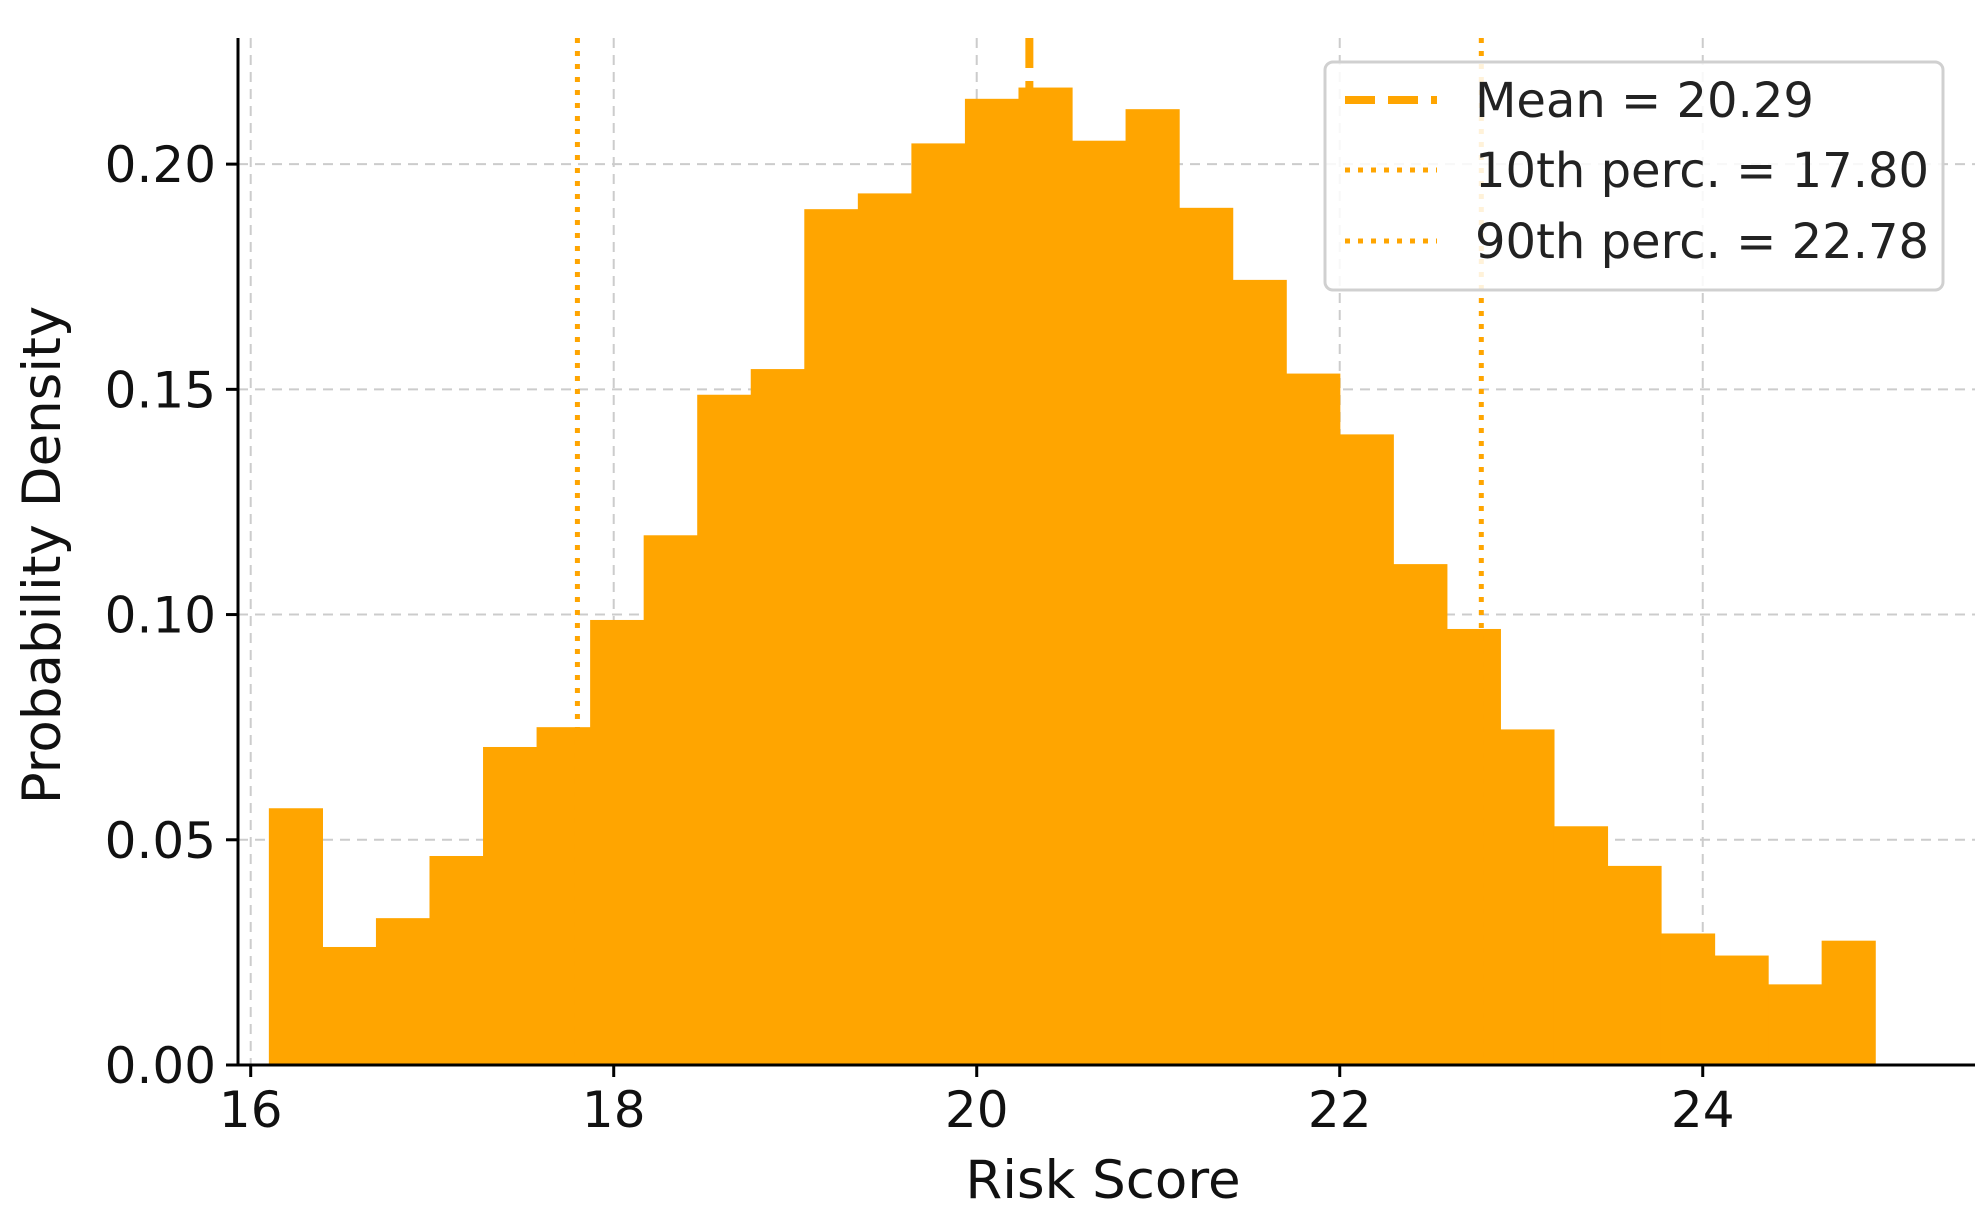  Describe the element at coordinates (42, 555) in the screenshot. I see `y-axis-label: Probability Density` at that location.